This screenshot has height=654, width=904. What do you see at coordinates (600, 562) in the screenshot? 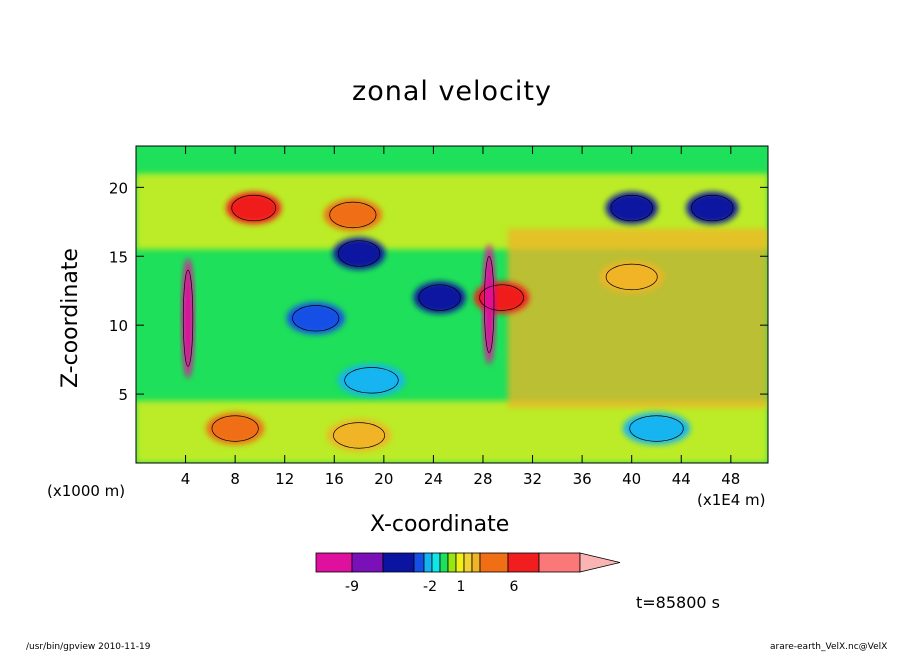
I see `colorbar-arrow` at bounding box center [600, 562].